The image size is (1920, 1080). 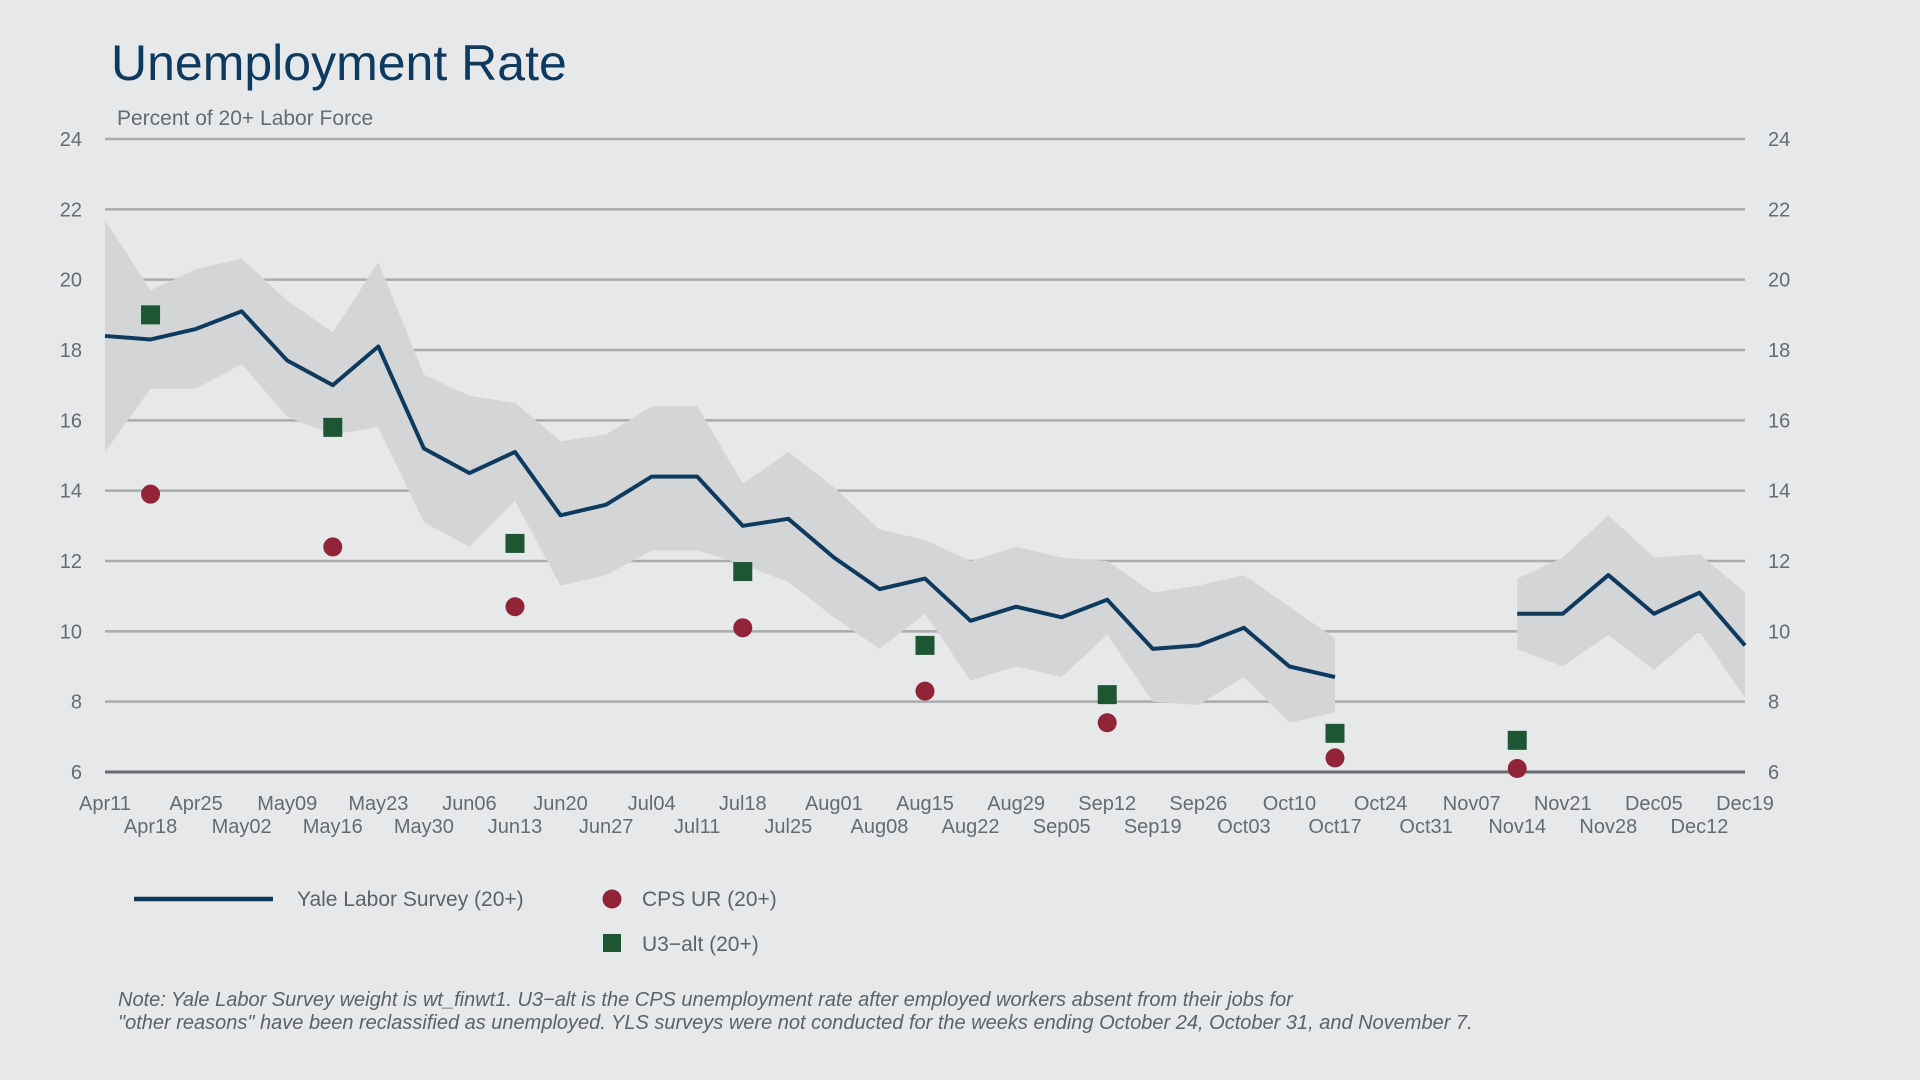 What do you see at coordinates (195, 804) in the screenshot?
I see `x-tick-Apr25: Apr25` at bounding box center [195, 804].